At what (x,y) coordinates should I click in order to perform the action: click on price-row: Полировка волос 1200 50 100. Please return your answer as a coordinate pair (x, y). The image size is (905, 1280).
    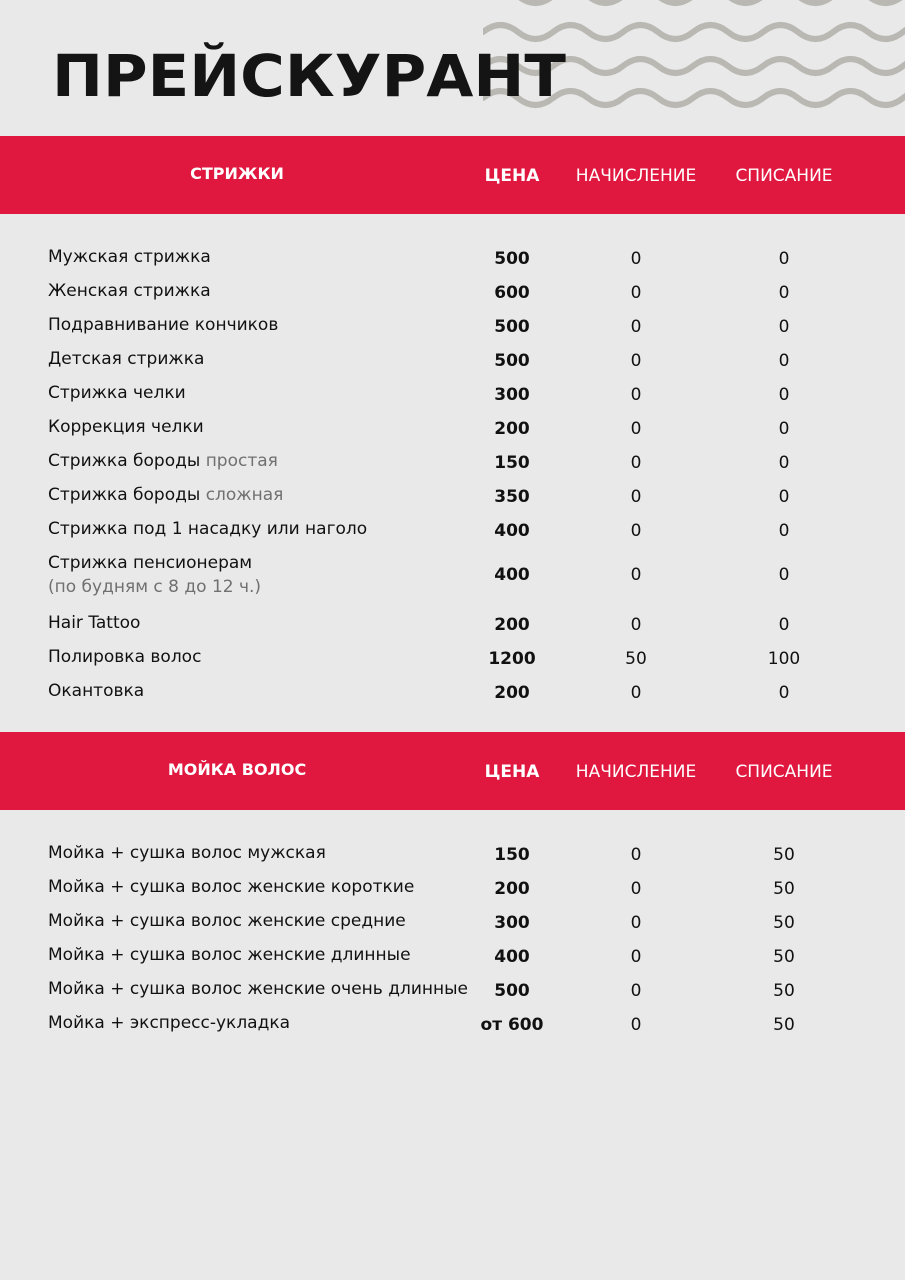
    Looking at the image, I should click on (452, 658).